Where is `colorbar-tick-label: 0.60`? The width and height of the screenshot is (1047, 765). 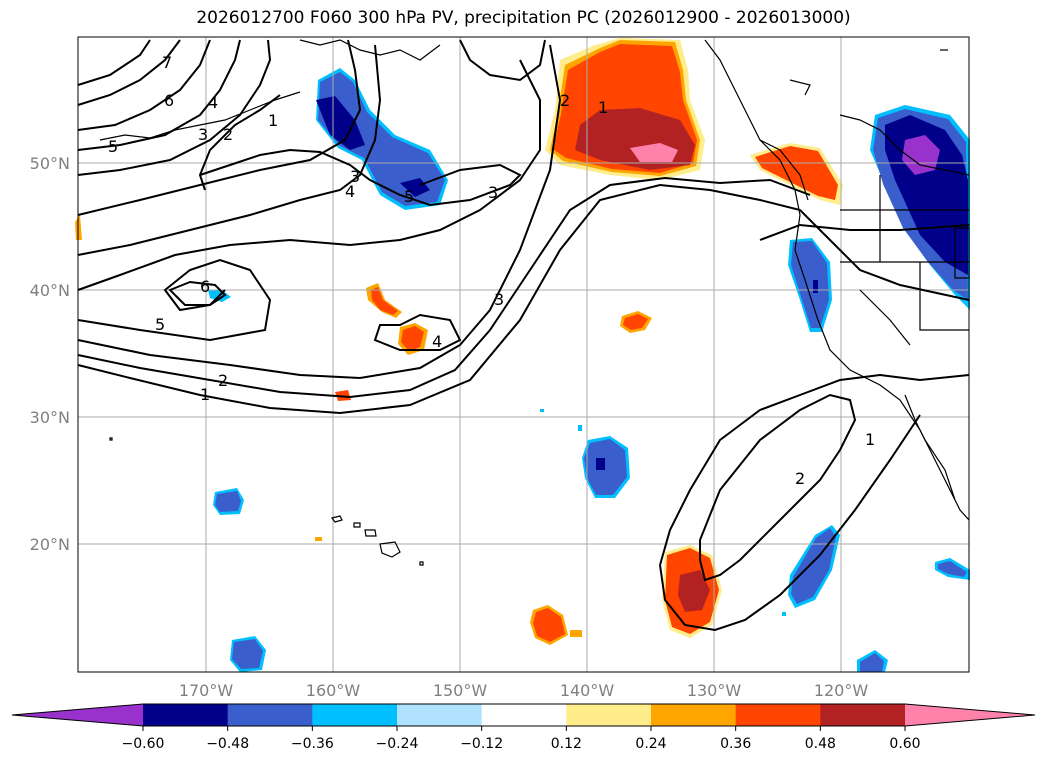 colorbar-tick-label: 0.60 is located at coordinates (904, 744).